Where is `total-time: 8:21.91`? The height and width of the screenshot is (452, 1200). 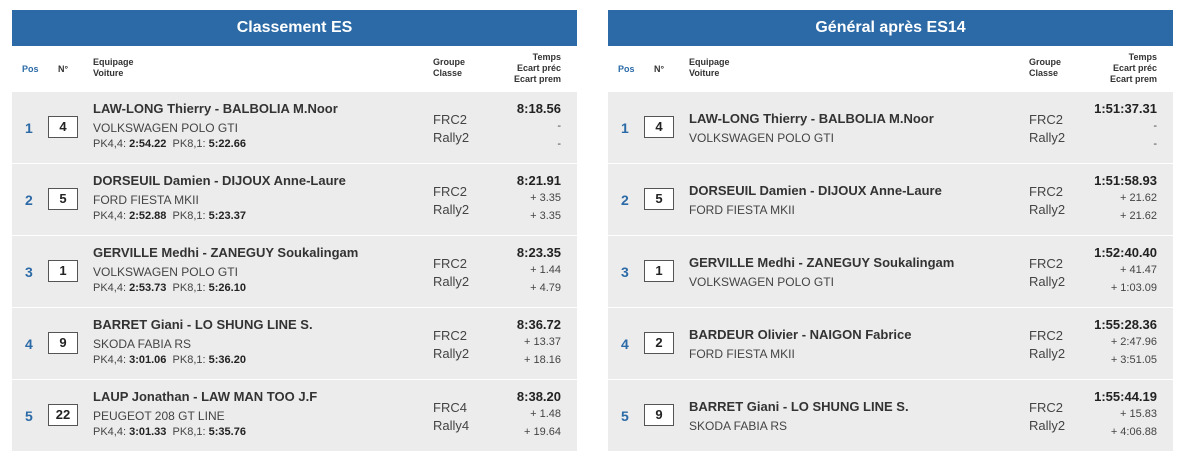
total-time: 8:21.91 is located at coordinates (538, 180).